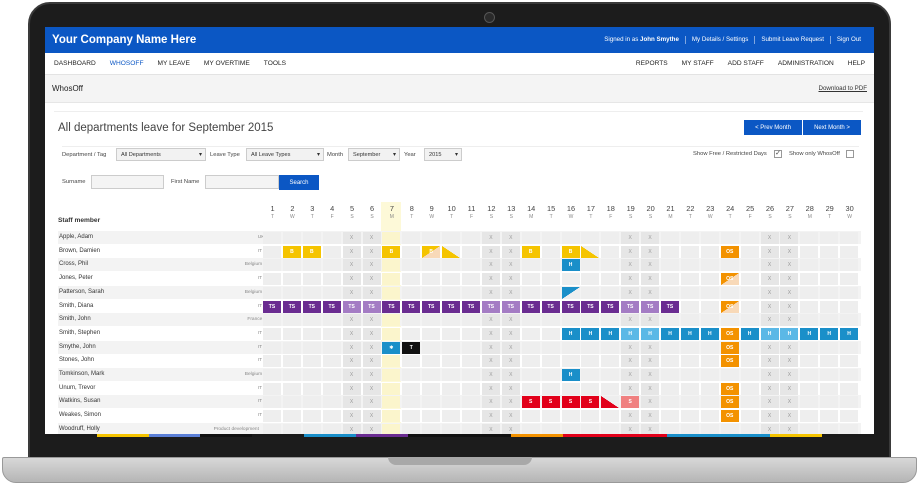 Image resolution: width=919 pixels, height=493 pixels. Describe the element at coordinates (856, 63) in the screenshot. I see `nav-help: HELP` at that location.